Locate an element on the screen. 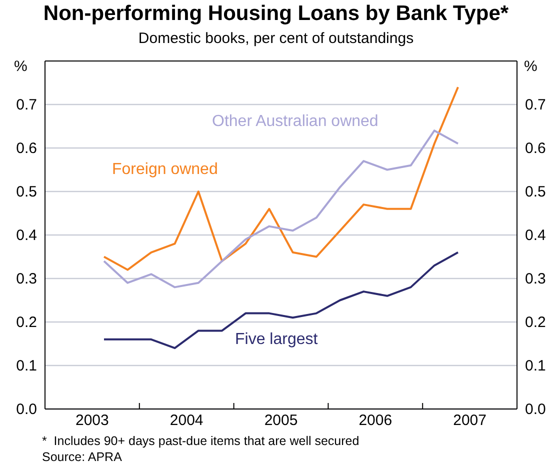 The width and height of the screenshot is (552, 473). y-tick-label: 0.1 is located at coordinates (26, 366).